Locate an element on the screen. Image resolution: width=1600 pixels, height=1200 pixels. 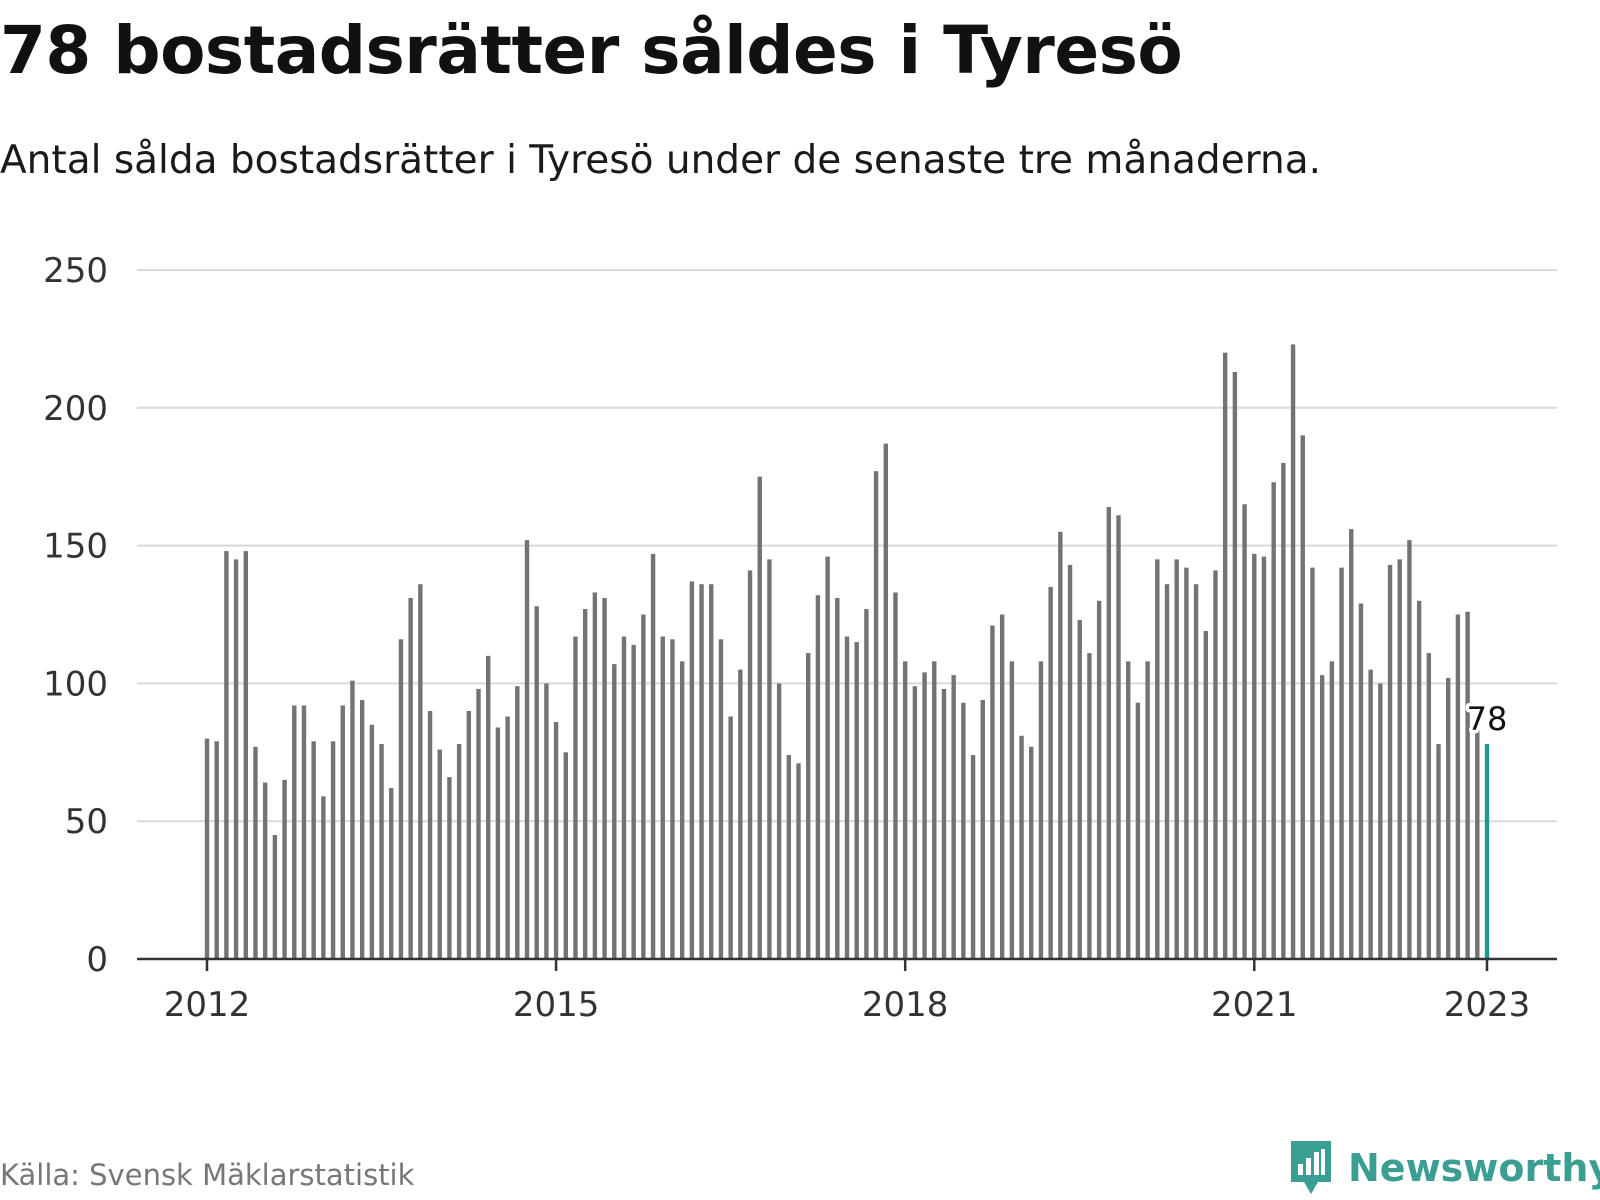
x-tick-label: 2012 is located at coordinates (207, 1005).